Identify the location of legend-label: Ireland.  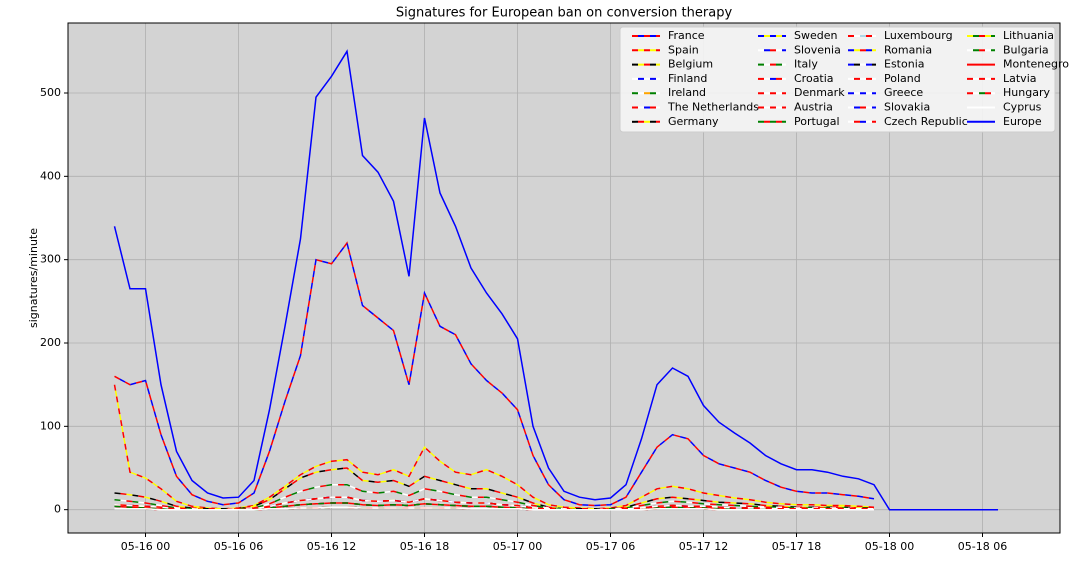
(687, 92).